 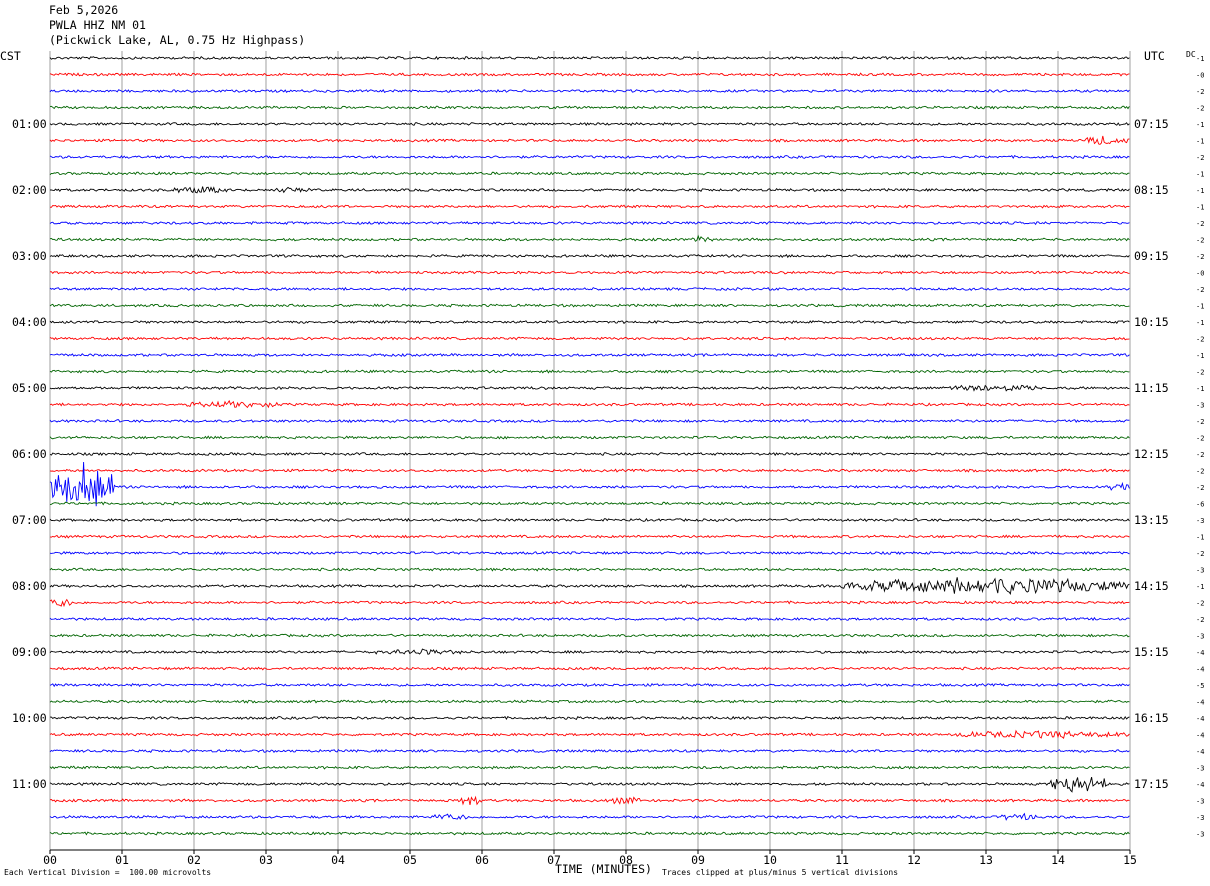 I want to click on left-hour-label: 04:00, so click(x=29, y=322).